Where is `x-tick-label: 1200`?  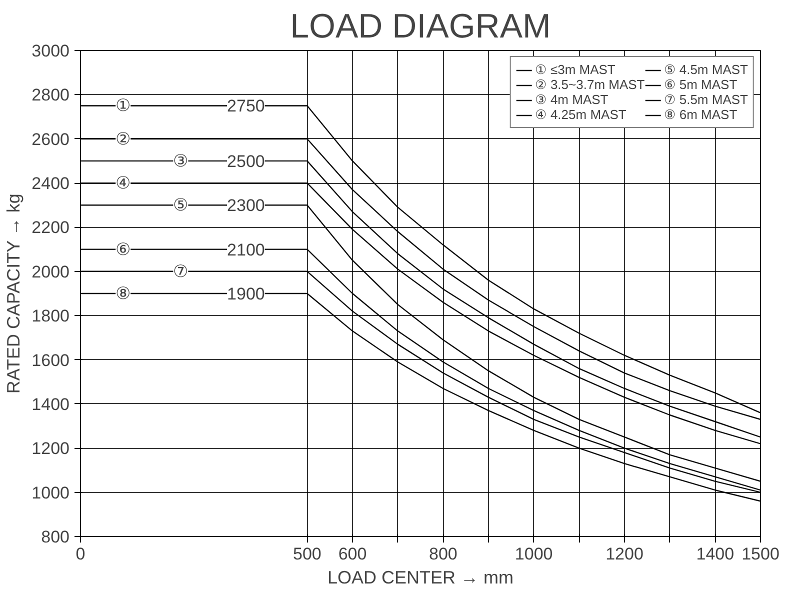 x-tick-label: 1200 is located at coordinates (625, 554).